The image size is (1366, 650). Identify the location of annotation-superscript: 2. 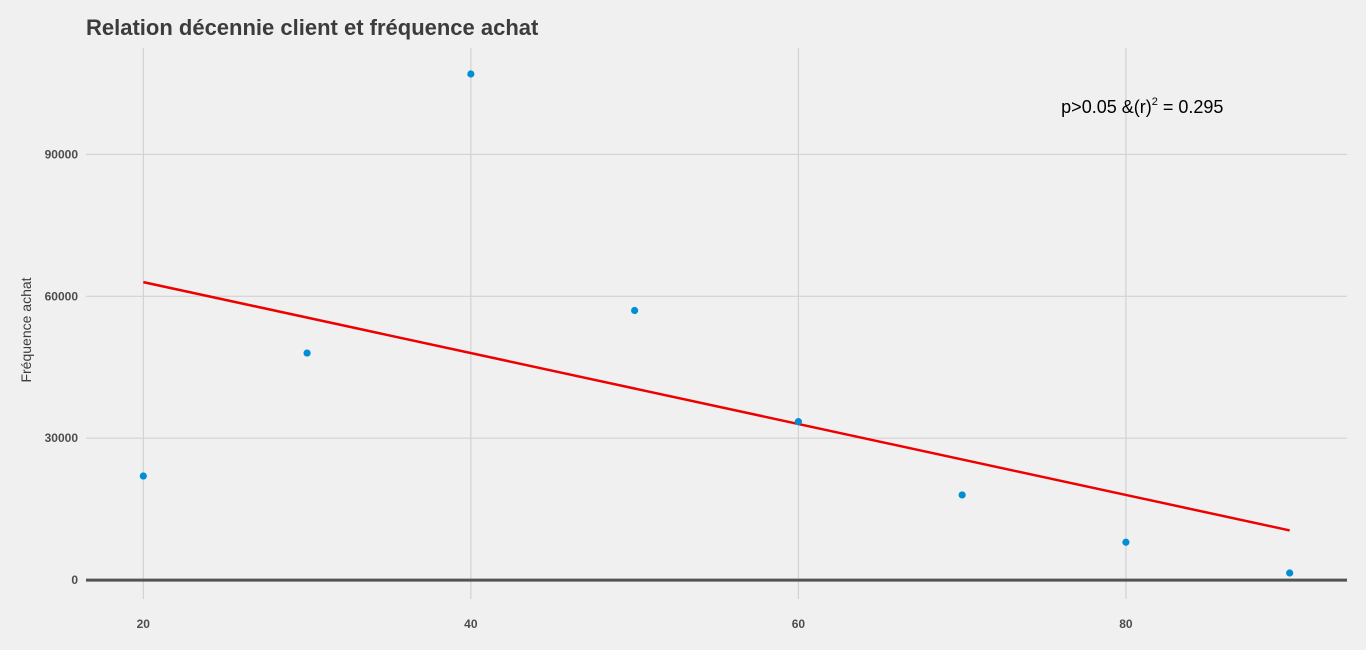
(1155, 102).